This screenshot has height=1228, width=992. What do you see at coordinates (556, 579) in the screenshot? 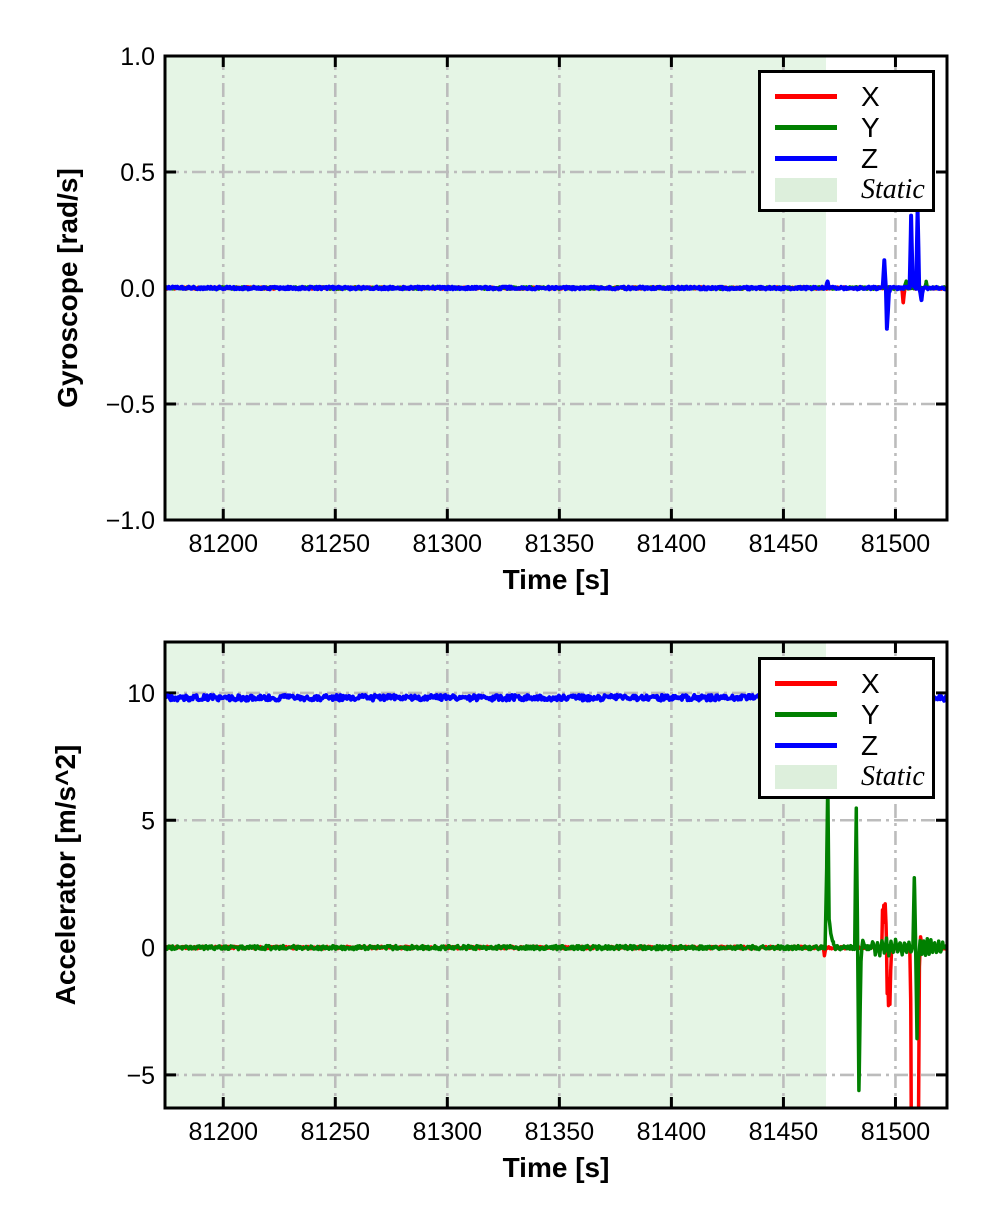
I see `gyroscope-x-axis-label: Time [s]` at bounding box center [556, 579].